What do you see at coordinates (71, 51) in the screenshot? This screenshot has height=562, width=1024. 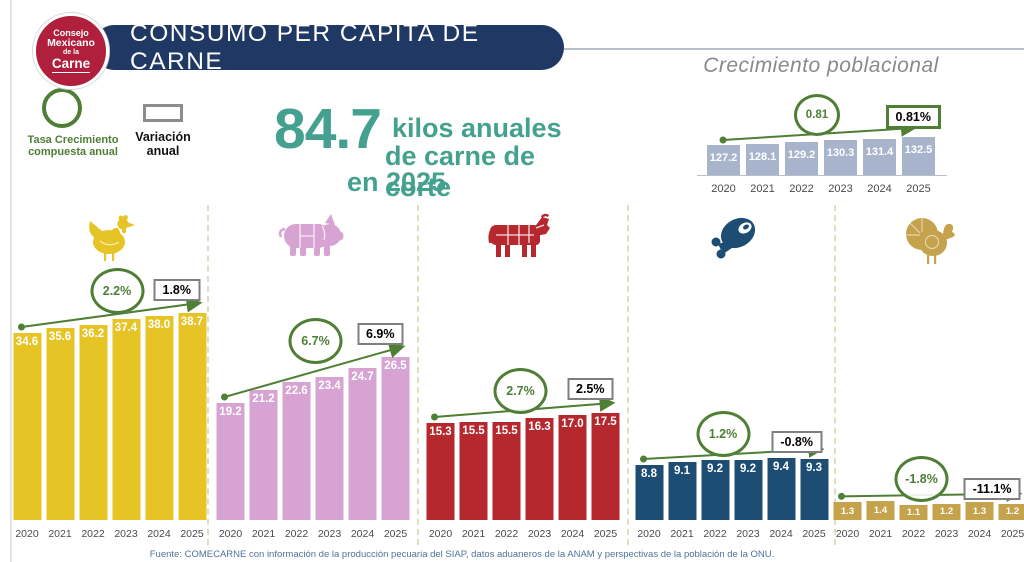 I see `comecarne-logo: Consejo Mexicano de la Carne` at bounding box center [71, 51].